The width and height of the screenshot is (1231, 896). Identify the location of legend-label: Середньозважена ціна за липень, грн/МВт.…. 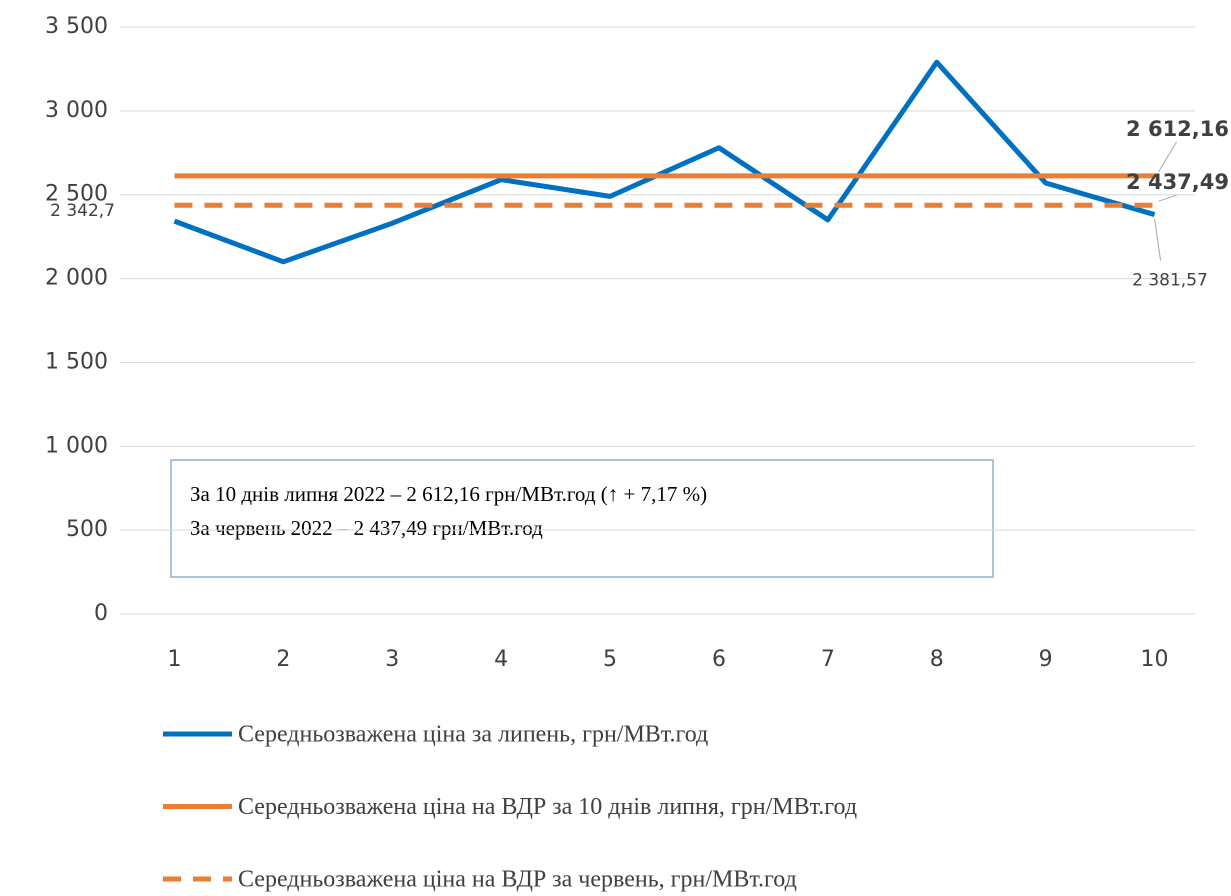
(473, 735).